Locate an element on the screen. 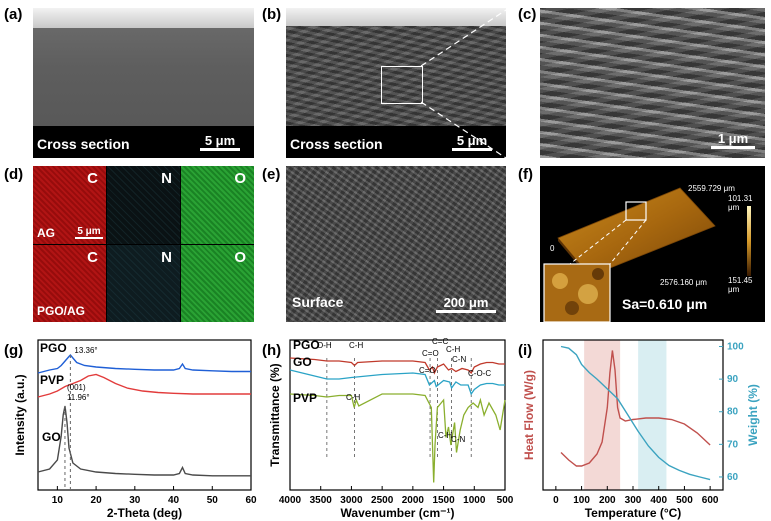  panel-d-scale-label: 5 μm is located at coordinates (89, 231).